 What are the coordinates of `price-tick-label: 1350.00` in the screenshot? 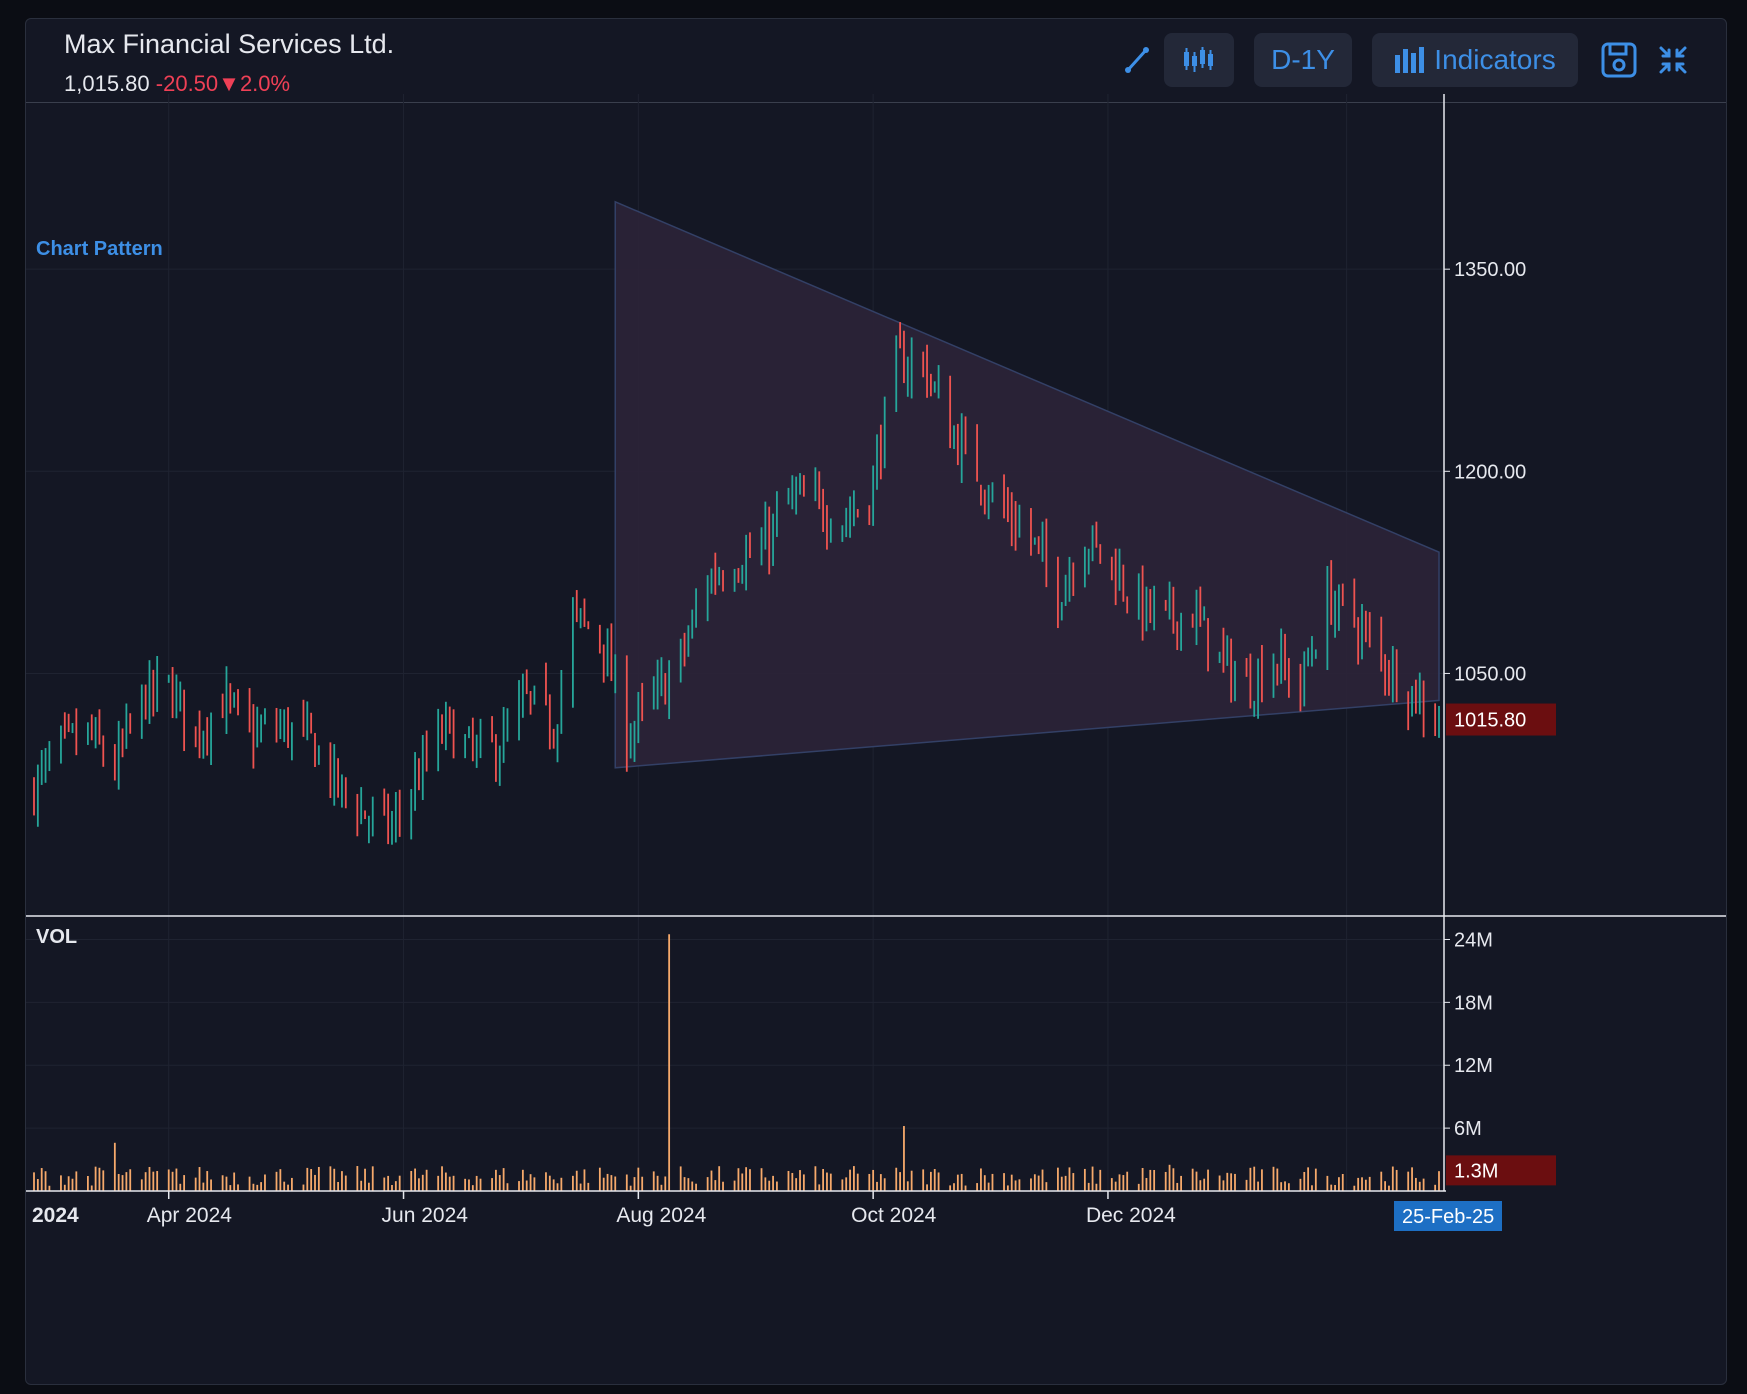 It's located at (1490, 270).